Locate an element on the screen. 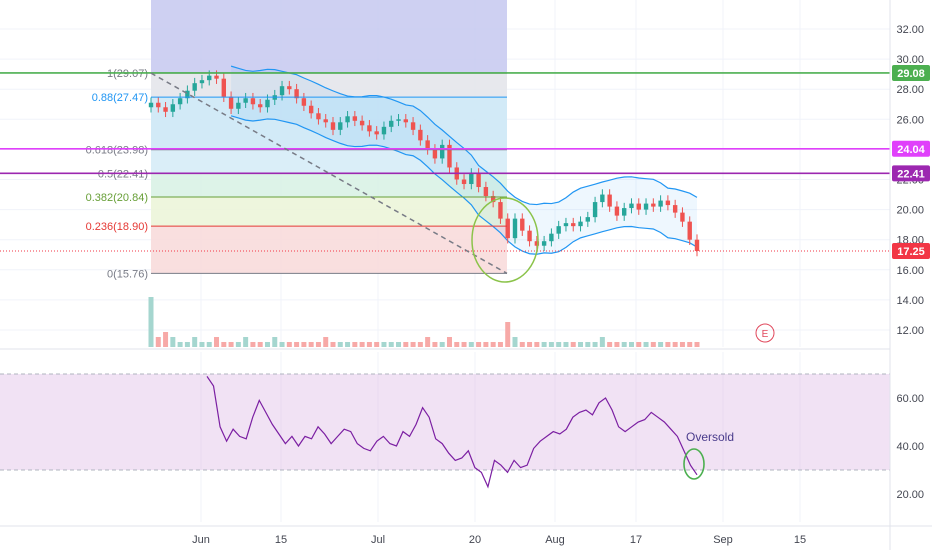 The width and height of the screenshot is (932, 550). highlight-ellipse is located at coordinates (505, 240).